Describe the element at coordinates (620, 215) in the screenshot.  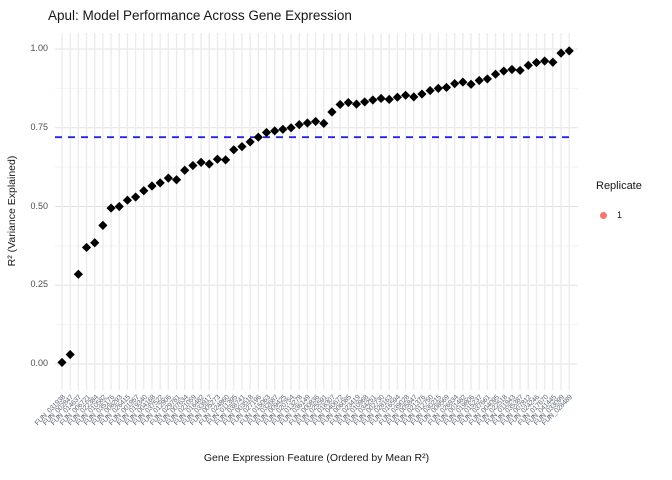
I see `legend-item-label: 1` at that location.